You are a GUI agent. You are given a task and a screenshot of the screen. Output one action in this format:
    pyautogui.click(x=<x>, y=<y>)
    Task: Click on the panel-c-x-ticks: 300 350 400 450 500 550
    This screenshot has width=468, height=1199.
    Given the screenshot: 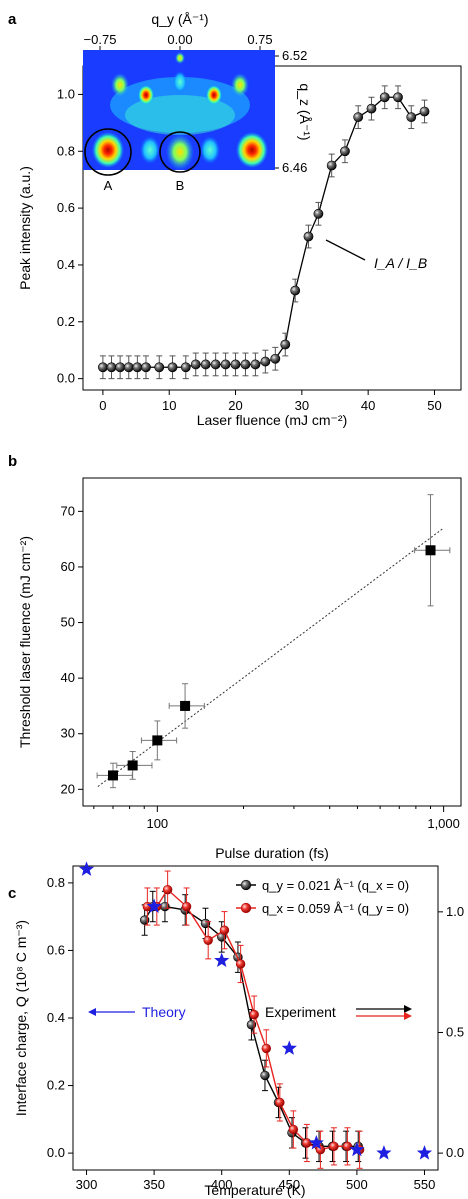 What is the action you would take?
    pyautogui.click(x=255, y=1181)
    